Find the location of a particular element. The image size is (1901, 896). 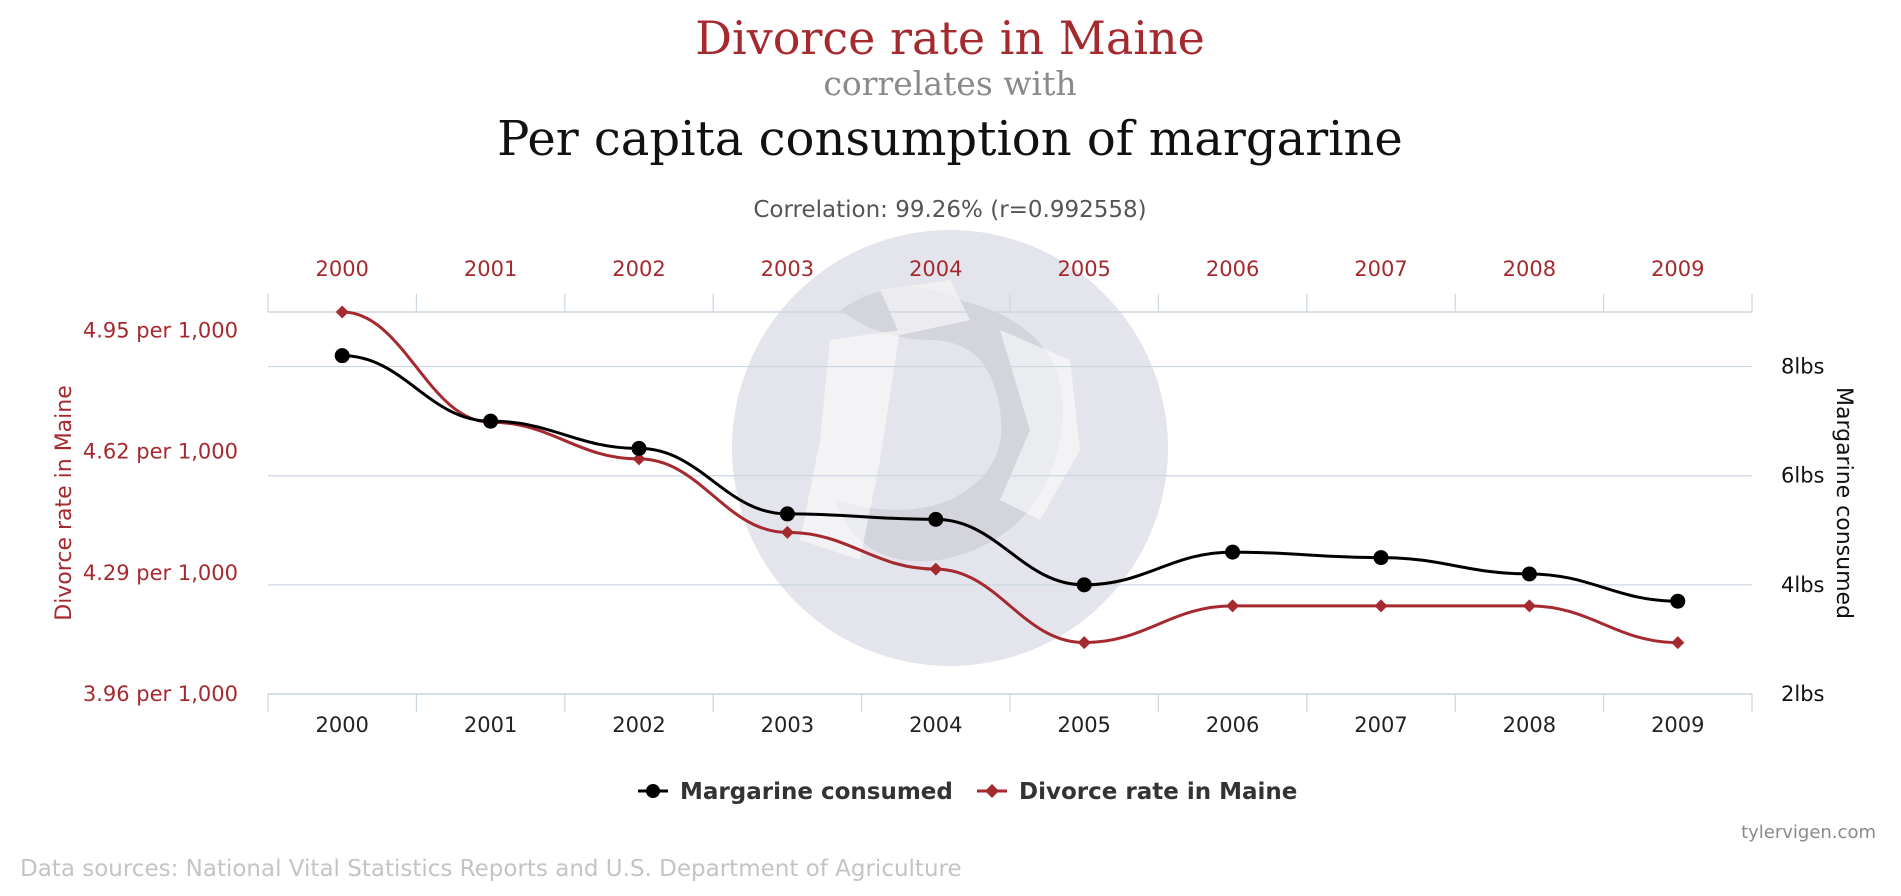

bottom-axis-label: 2008 is located at coordinates (1529, 725).